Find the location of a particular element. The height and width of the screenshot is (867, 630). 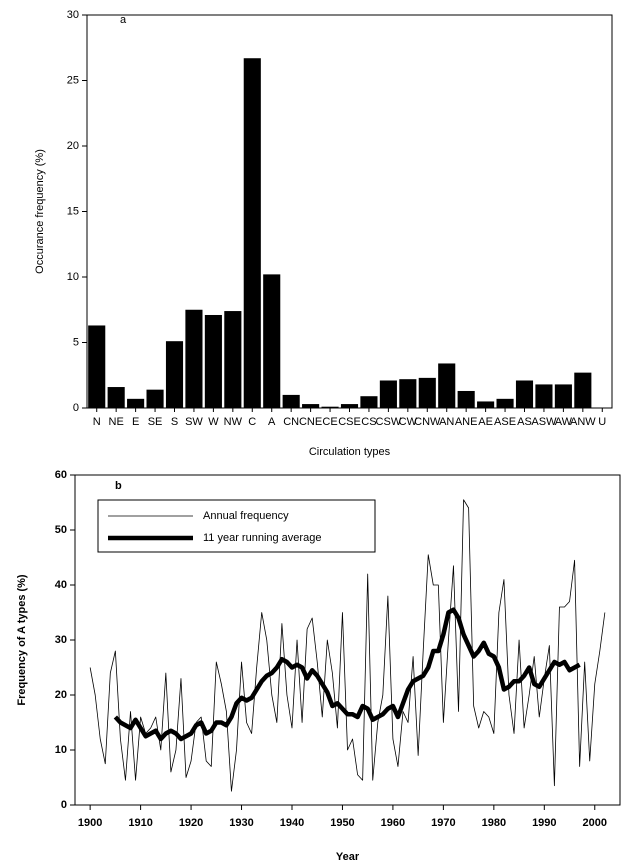

x-tick-label: ANW is located at coordinates (583, 422).